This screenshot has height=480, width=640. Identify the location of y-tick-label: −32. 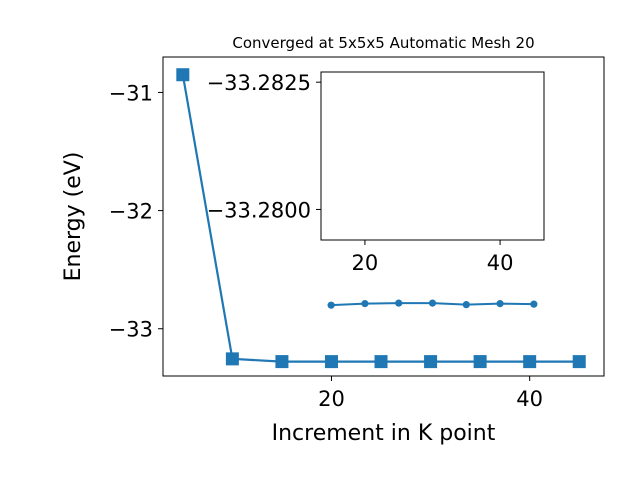
(131, 212).